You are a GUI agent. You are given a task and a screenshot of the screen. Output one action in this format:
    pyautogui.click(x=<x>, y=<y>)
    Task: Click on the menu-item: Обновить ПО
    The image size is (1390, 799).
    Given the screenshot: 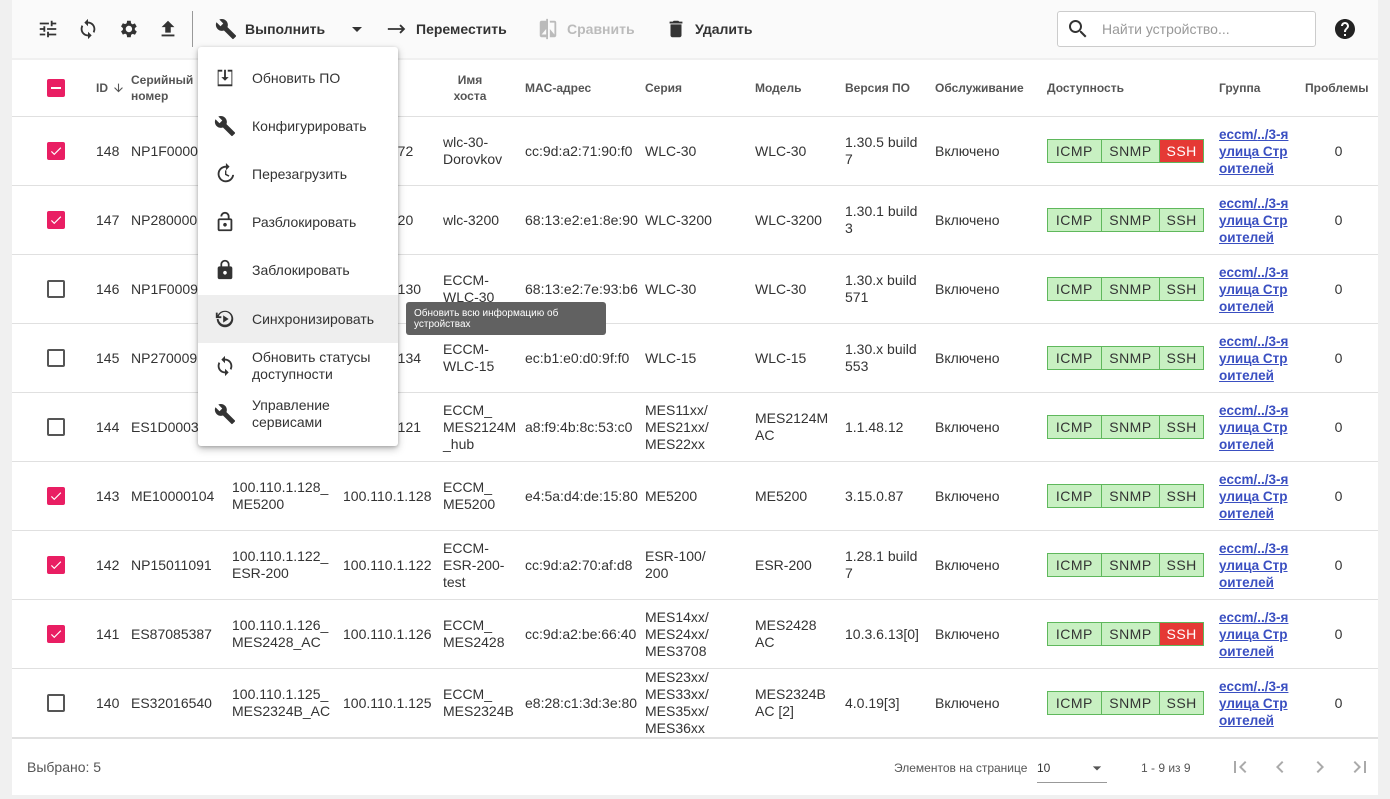 What is the action you would take?
    pyautogui.click(x=298, y=78)
    